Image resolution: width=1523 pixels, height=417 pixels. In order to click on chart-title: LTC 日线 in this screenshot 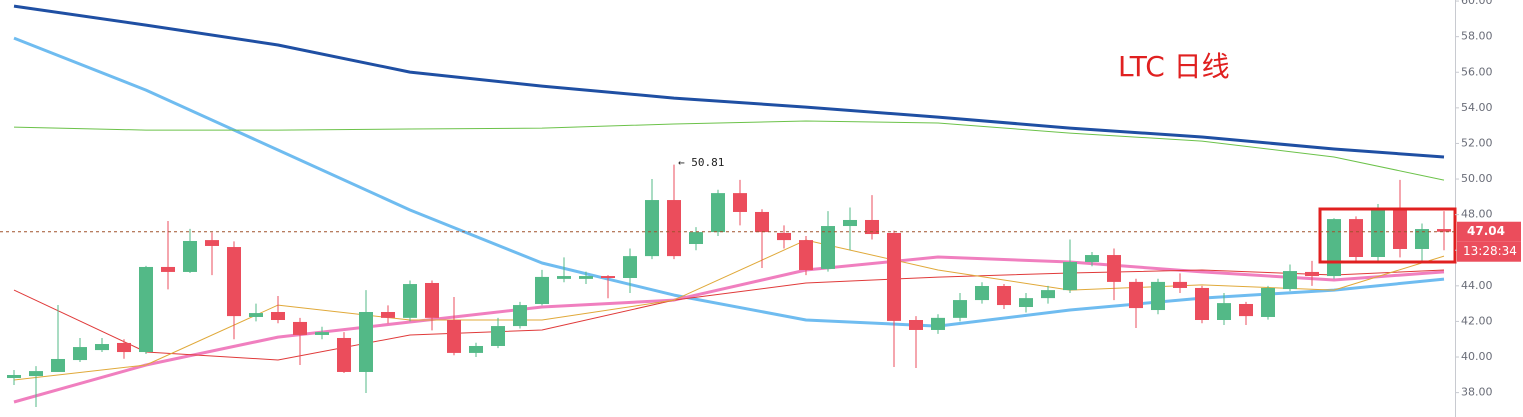, I will do `click(1174, 66)`.